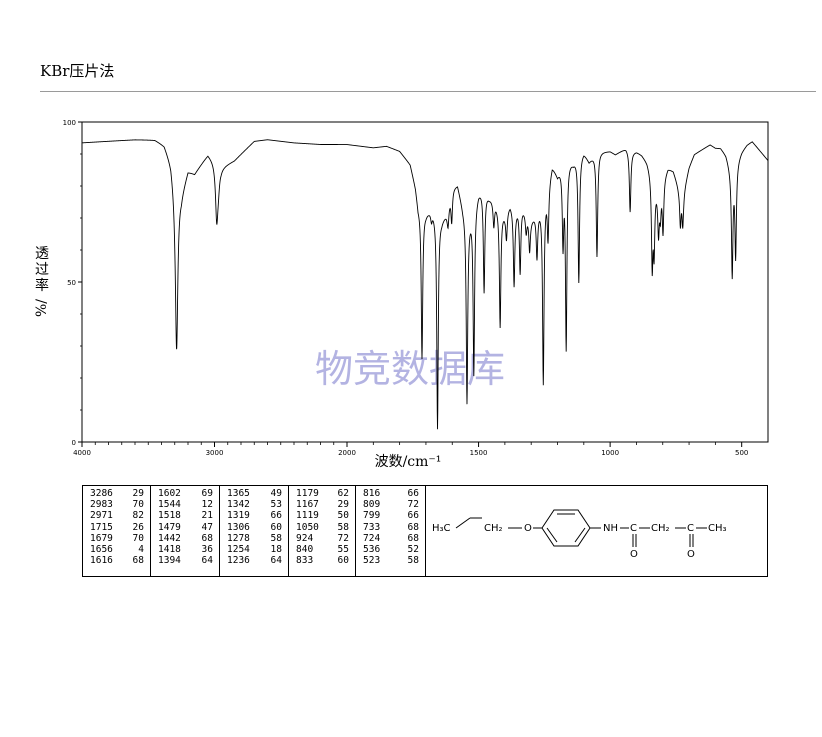  I want to click on peak-transmittance: 55, so click(343, 550).